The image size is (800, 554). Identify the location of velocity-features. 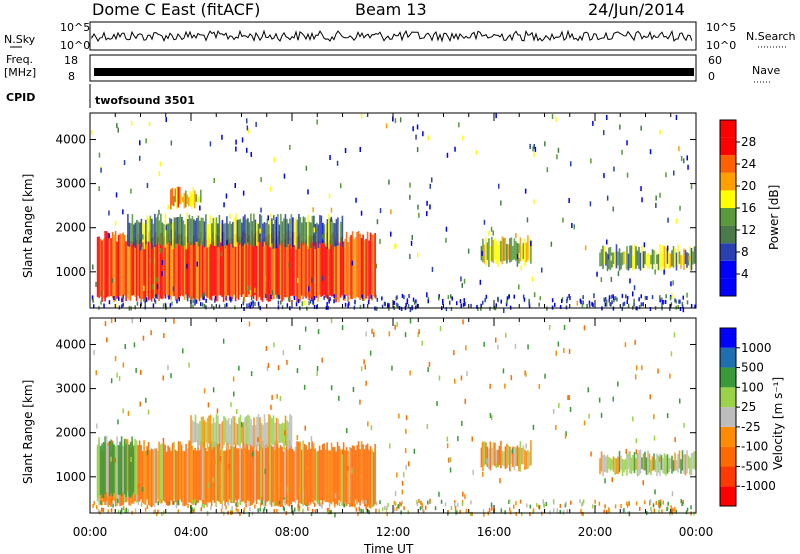
(396, 460).